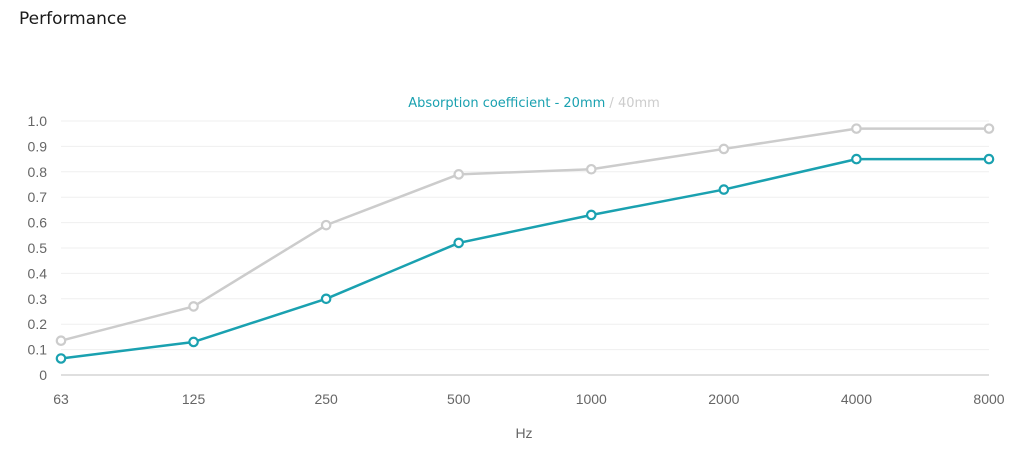  Describe the element at coordinates (38, 223) in the screenshot. I see `y-tick-label: 0.6` at that location.